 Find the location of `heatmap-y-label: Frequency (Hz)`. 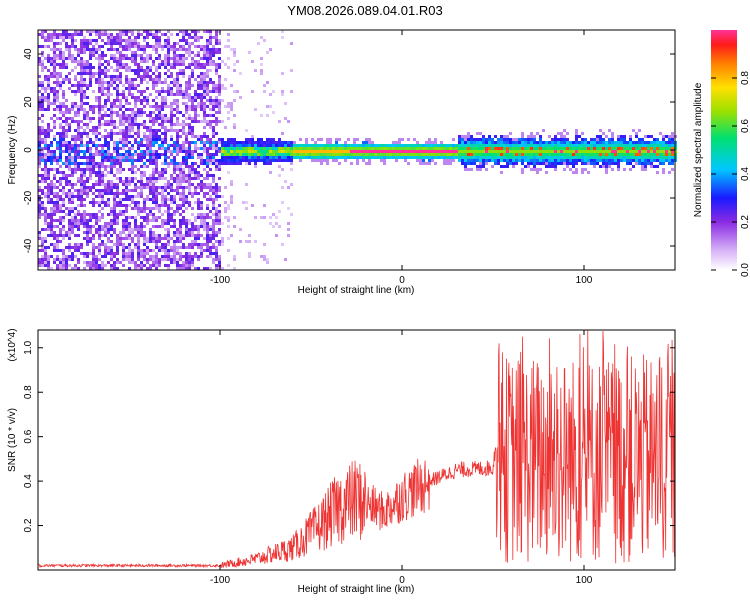

heatmap-y-label: Frequency (Hz) is located at coordinates (12, 150).